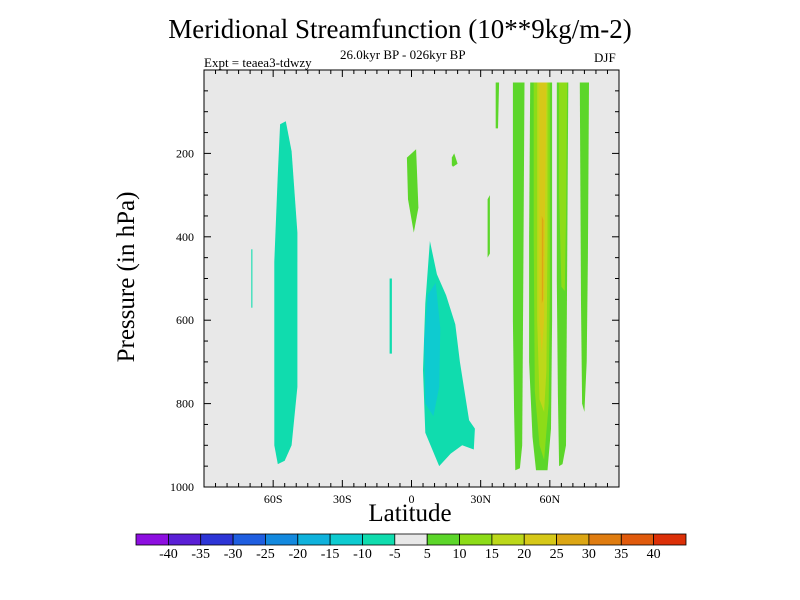  I want to click on y-tick-label: 400, so click(185, 237).